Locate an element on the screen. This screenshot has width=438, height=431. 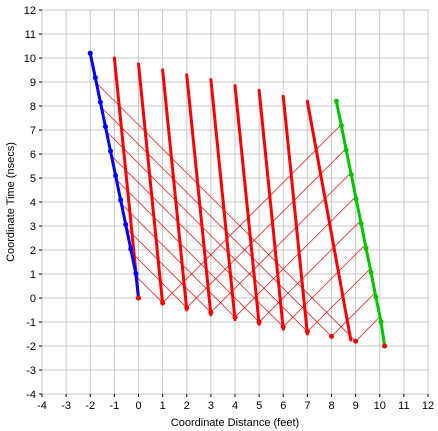
y-tick-label: 5 is located at coordinates (33, 179).